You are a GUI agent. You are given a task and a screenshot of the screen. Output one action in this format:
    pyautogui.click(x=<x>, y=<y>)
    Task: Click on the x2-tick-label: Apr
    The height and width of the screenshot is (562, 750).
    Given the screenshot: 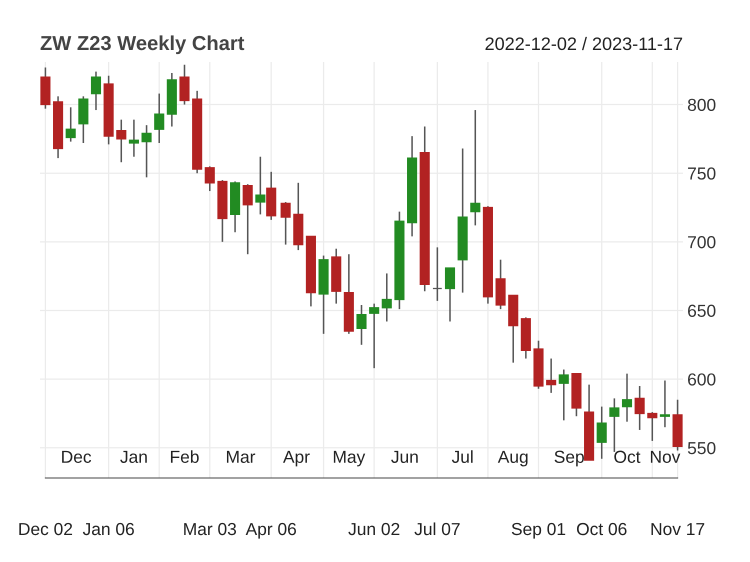 What is the action you would take?
    pyautogui.click(x=296, y=458)
    